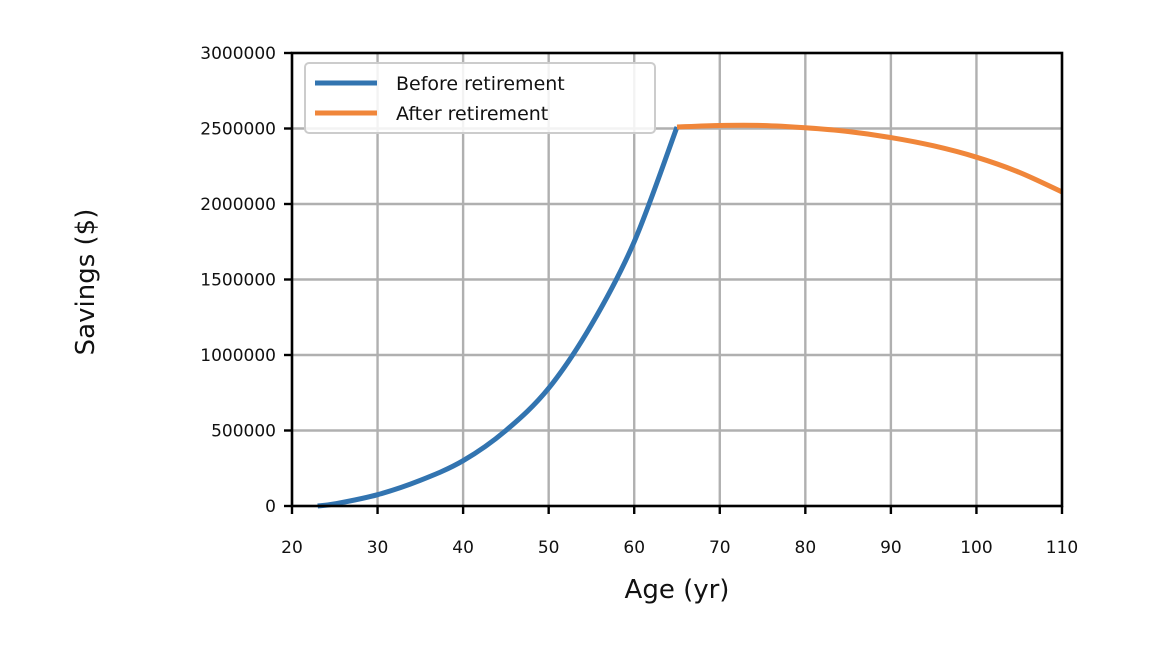 The width and height of the screenshot is (1154, 652). What do you see at coordinates (720, 548) in the screenshot?
I see `x-tick-label: 70` at bounding box center [720, 548].